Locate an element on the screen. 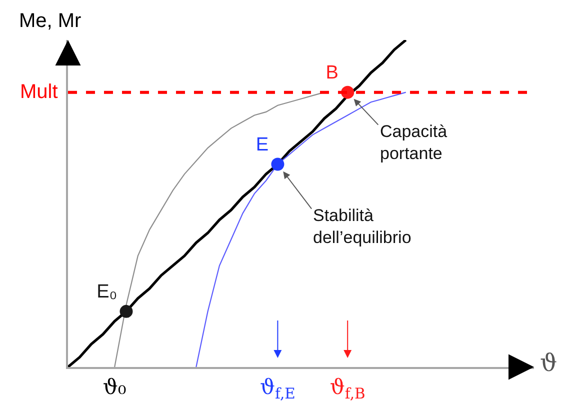 The image size is (562, 410). x-tick-label: ϑ$_{f,B}$ is located at coordinates (348, 388).